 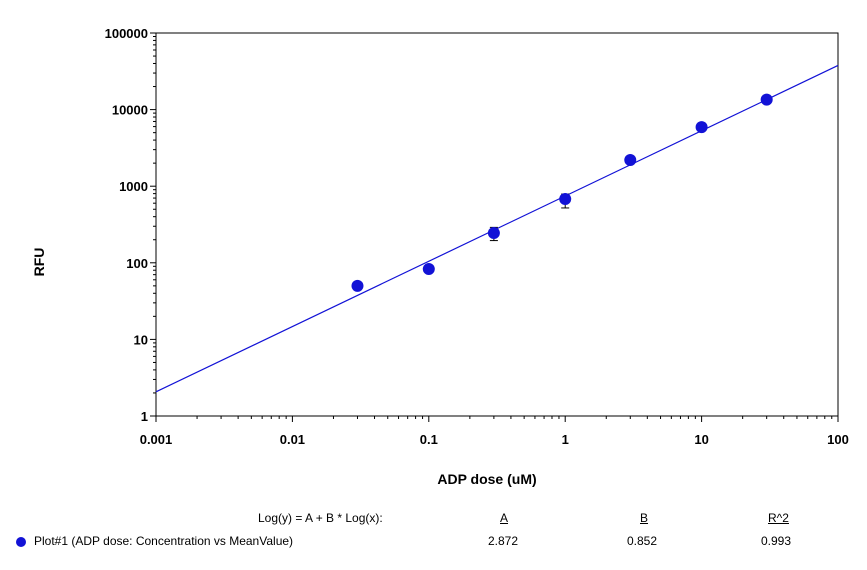 What do you see at coordinates (504, 518) in the screenshot?
I see `col-header-a: A` at bounding box center [504, 518].